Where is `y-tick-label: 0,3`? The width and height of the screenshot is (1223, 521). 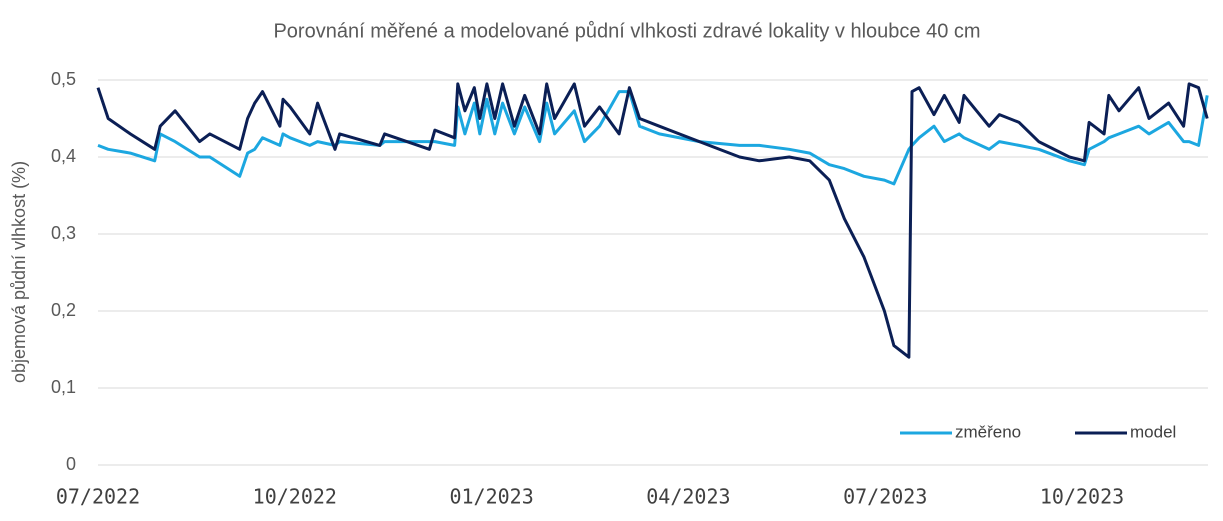 y-tick-label: 0,3 is located at coordinates (63, 233).